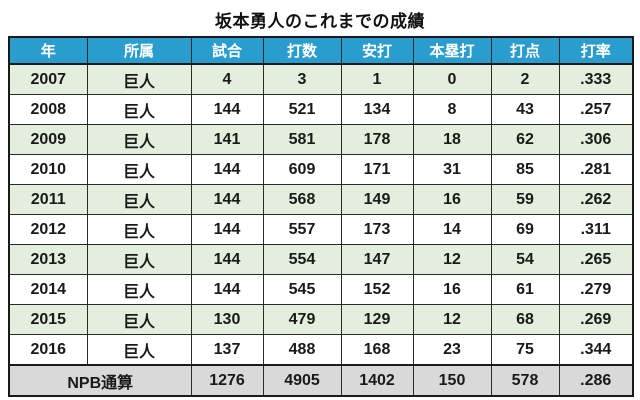 The width and height of the screenshot is (640, 400). I want to click on atbats-cell: 488, so click(302, 350).